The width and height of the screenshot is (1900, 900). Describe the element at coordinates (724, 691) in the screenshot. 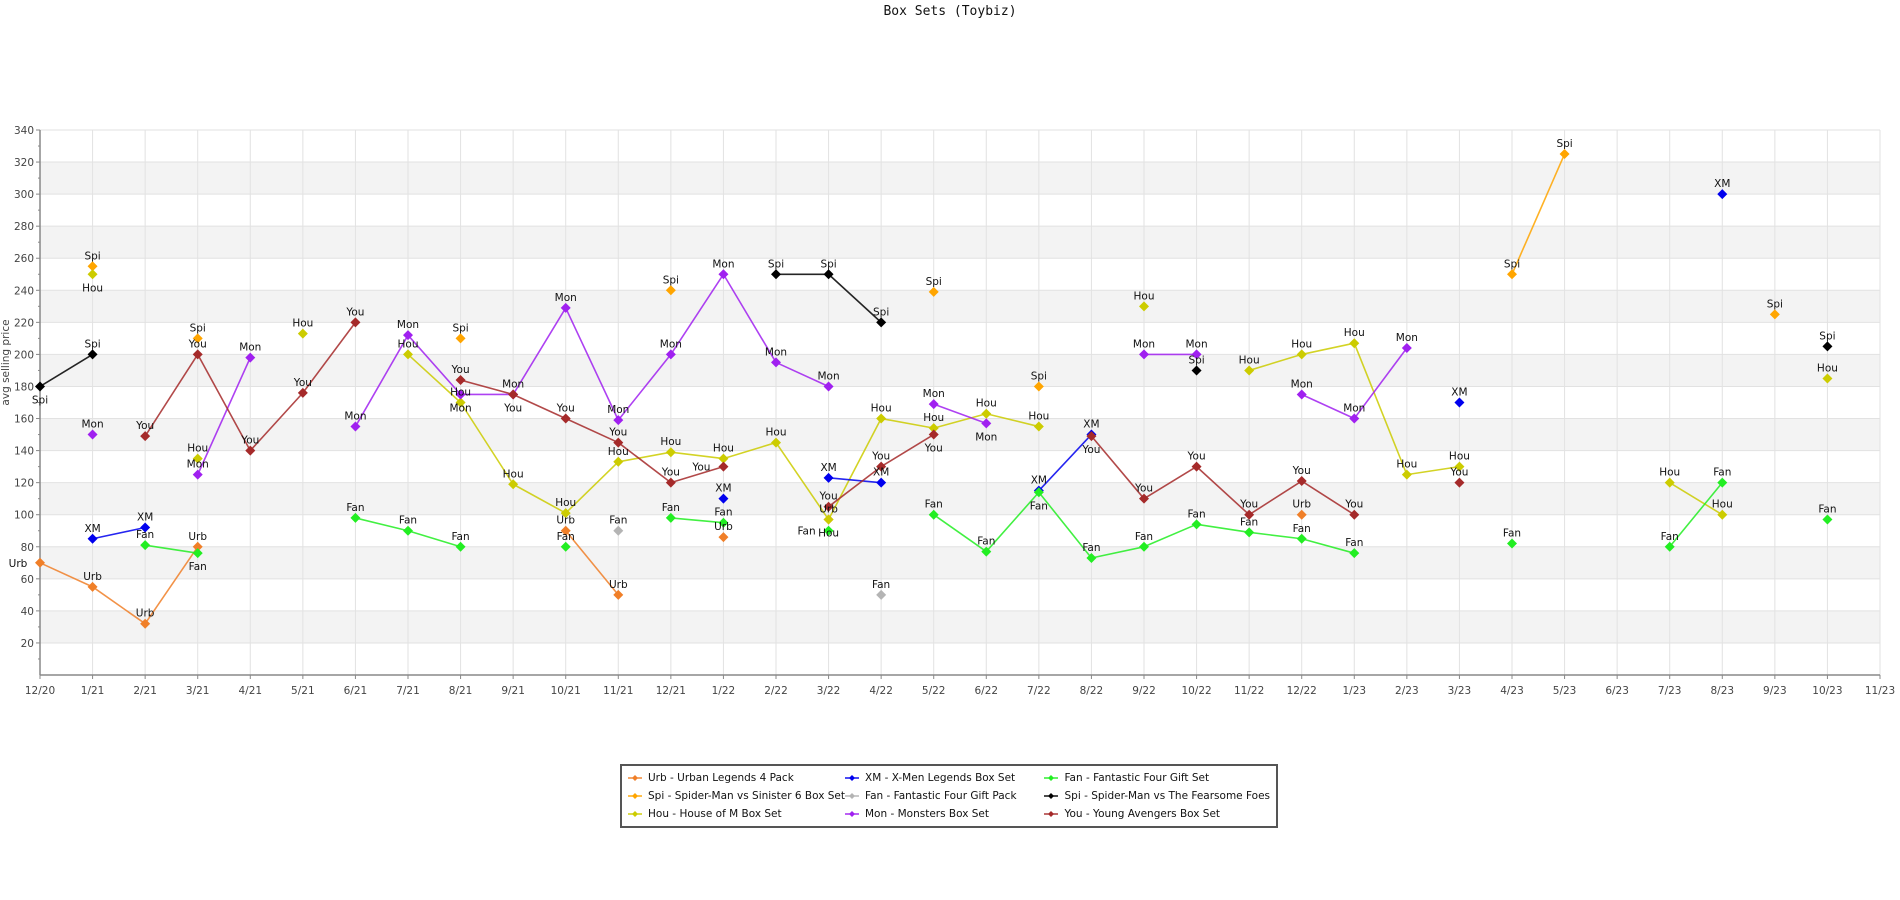

I see `x-tick-label: 1/22` at that location.